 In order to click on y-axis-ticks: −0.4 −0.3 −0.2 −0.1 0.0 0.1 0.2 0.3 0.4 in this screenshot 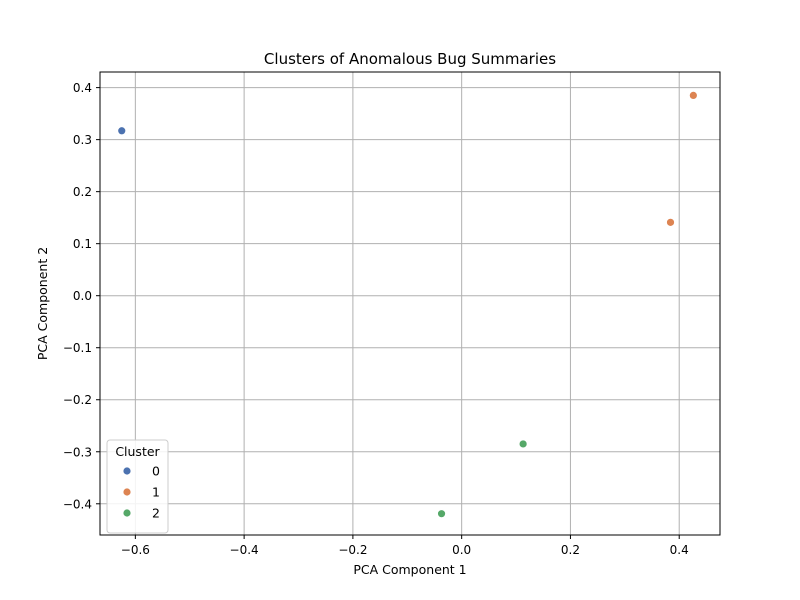, I will do `click(81, 296)`.